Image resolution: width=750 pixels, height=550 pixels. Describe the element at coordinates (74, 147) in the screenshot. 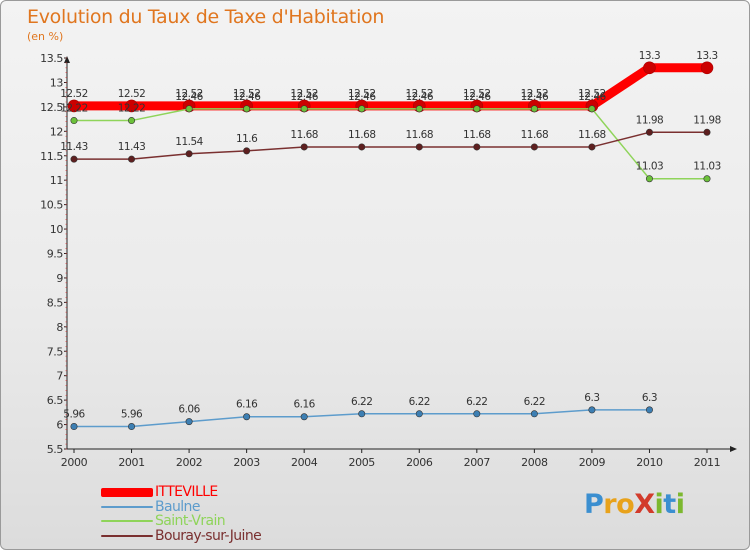

I see `data-label: 11.43` at that location.